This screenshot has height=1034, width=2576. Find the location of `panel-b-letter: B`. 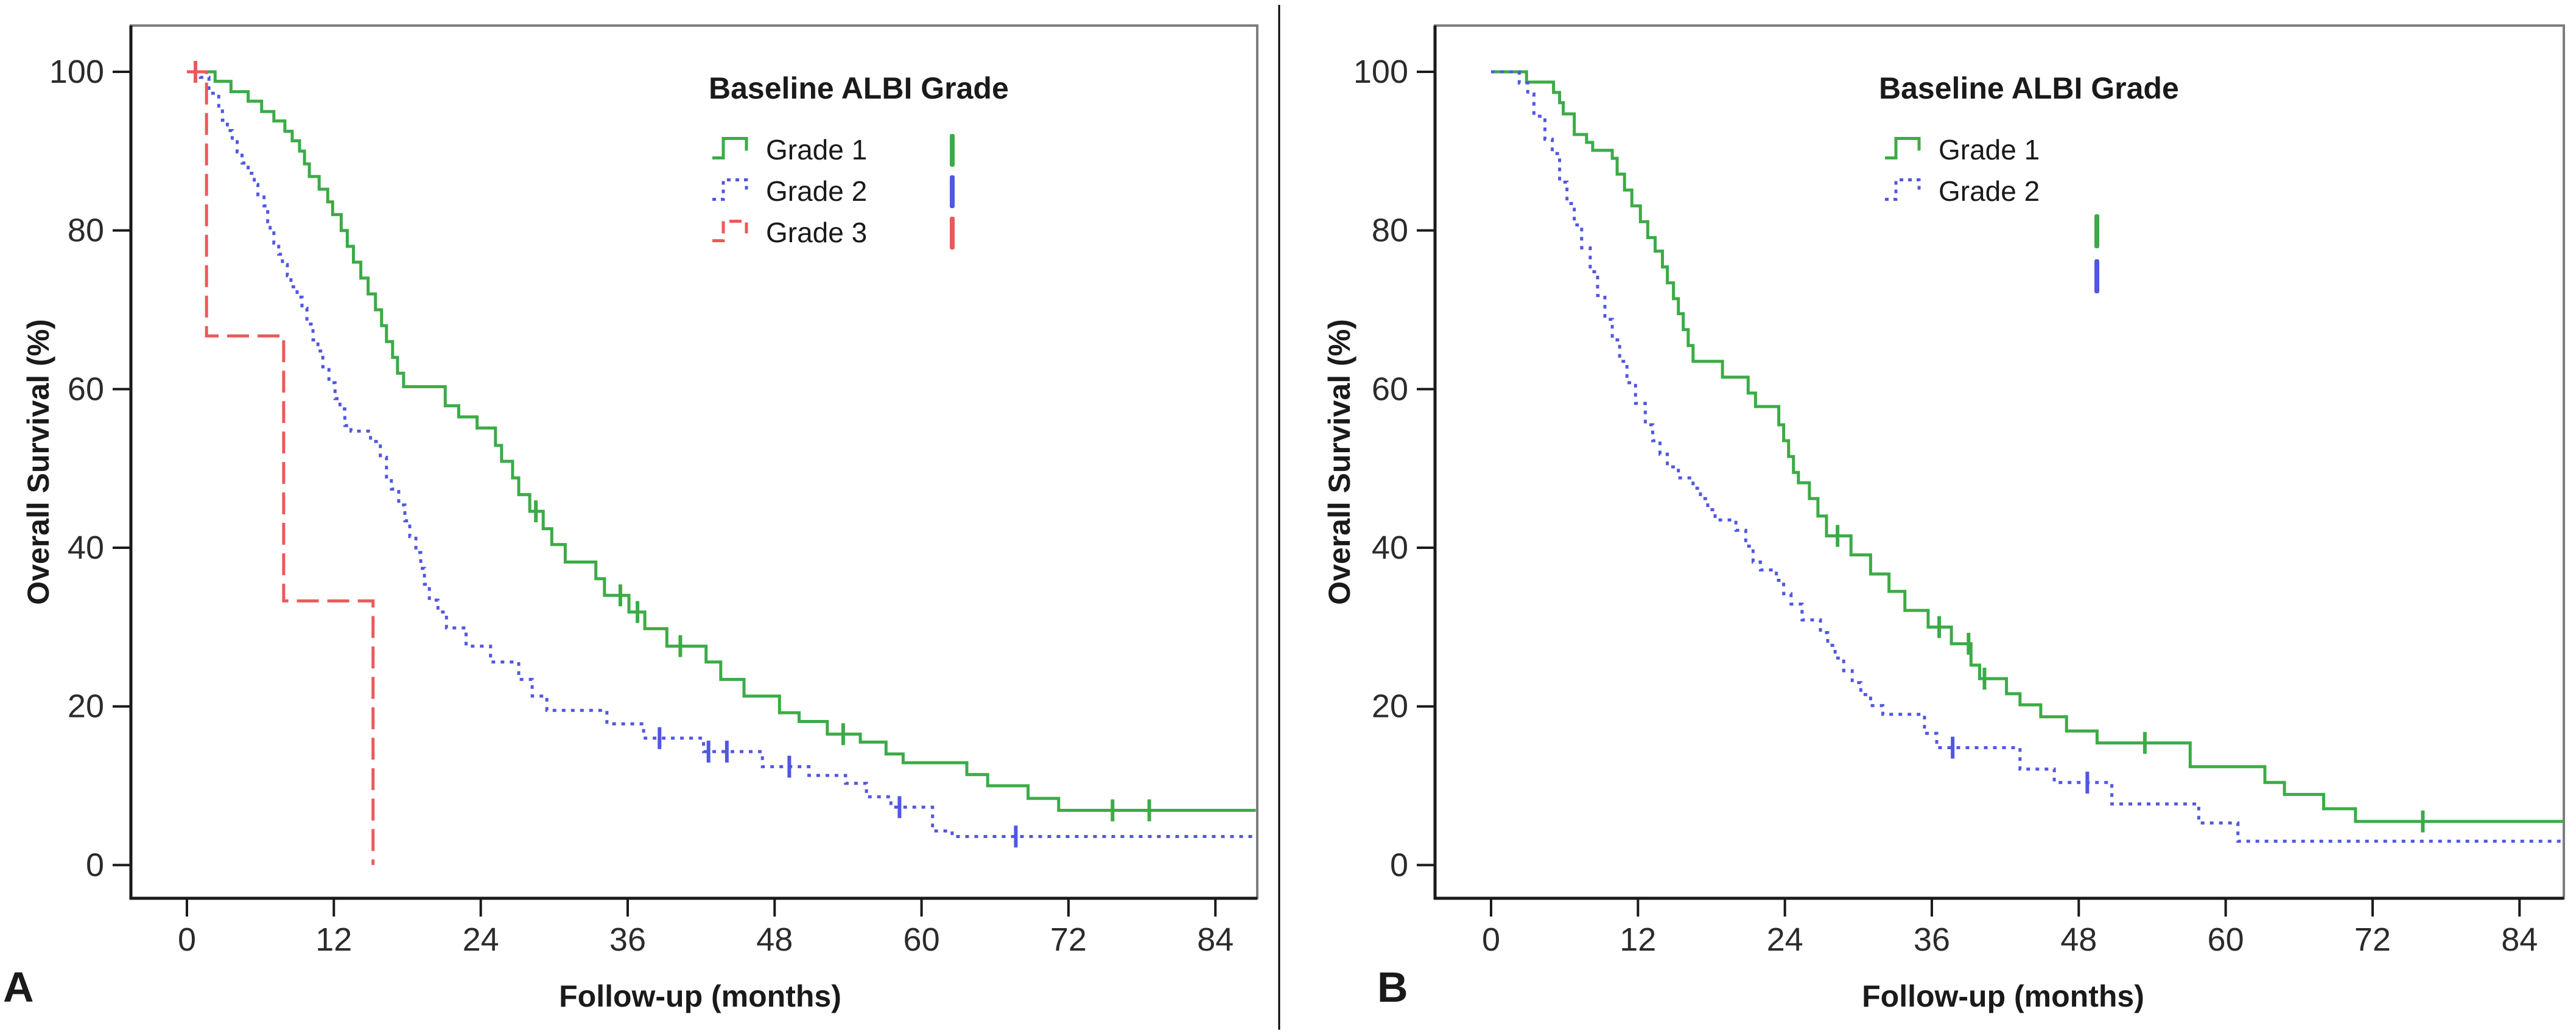

panel-b-letter: B is located at coordinates (1392, 987).